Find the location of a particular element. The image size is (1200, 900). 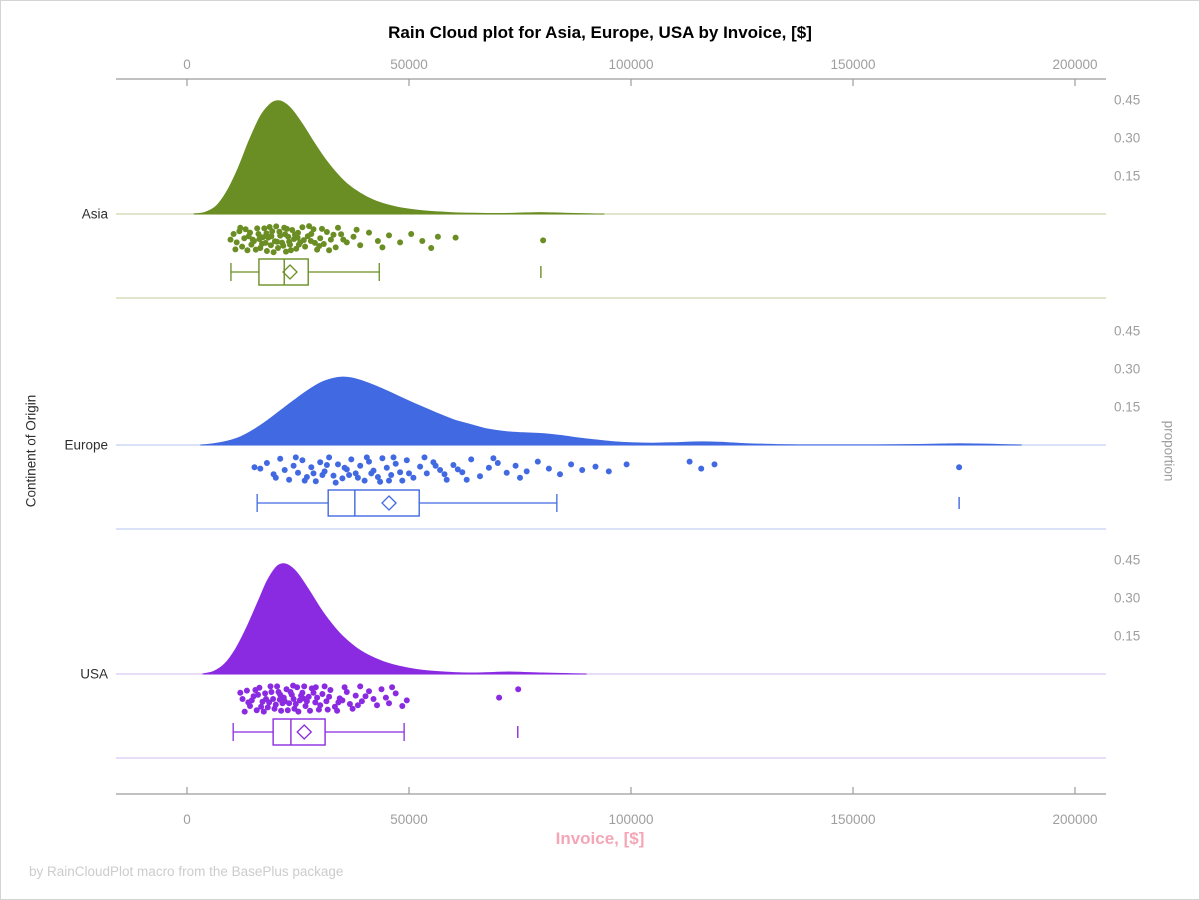

usa-proportion-tick-label: 0.45 is located at coordinates (1127, 560).